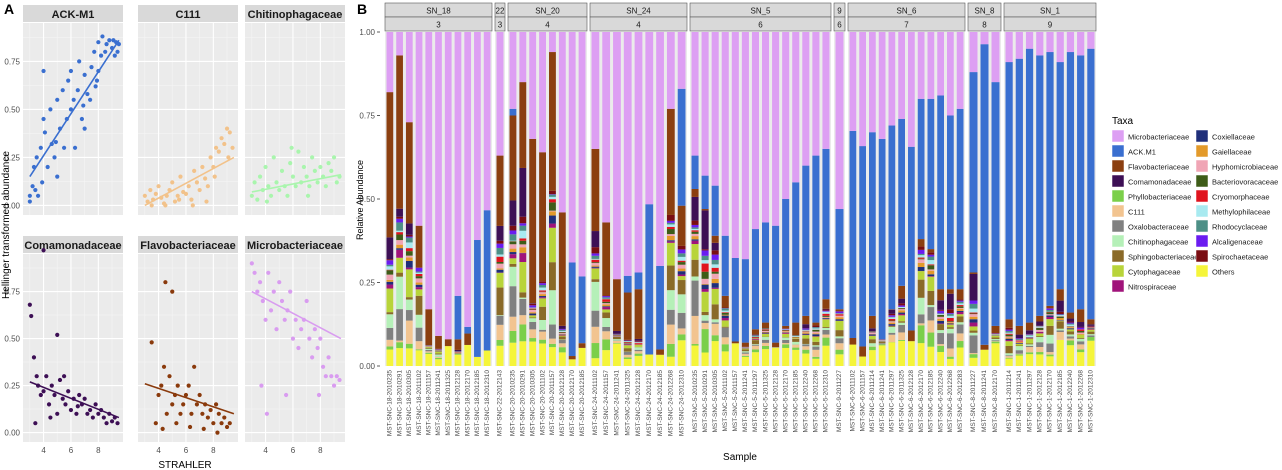 The width and height of the screenshot is (1282, 470). Describe the element at coordinates (627, 403) in the screenshot. I see `sample-label: MST-SNC-24-2011325` at that location.